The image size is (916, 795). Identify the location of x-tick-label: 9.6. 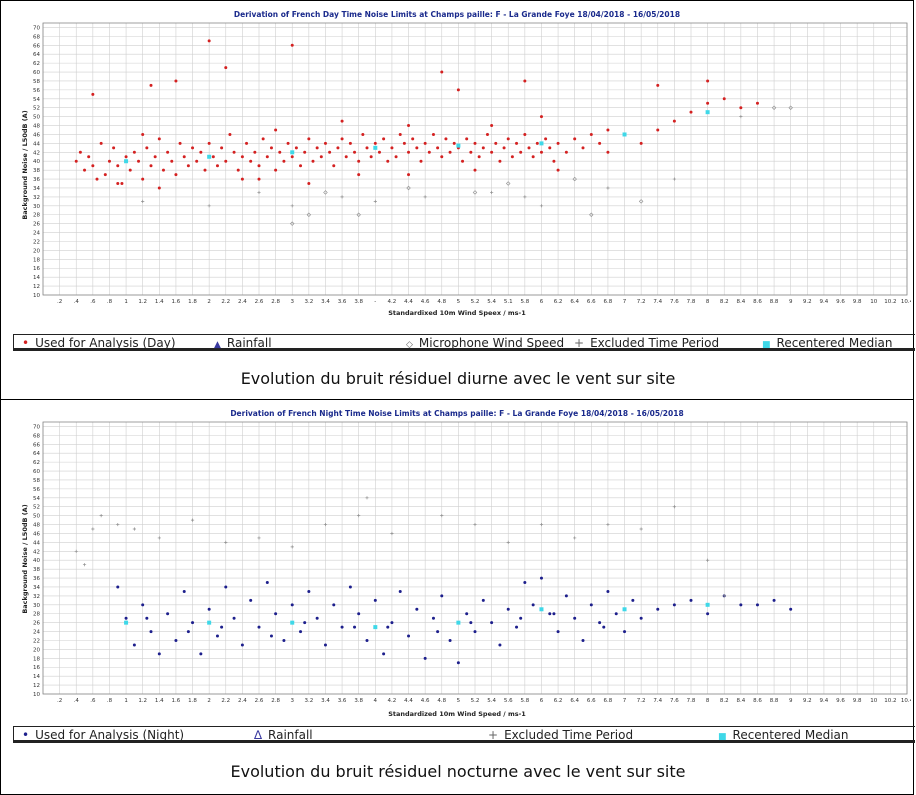
(840, 302).